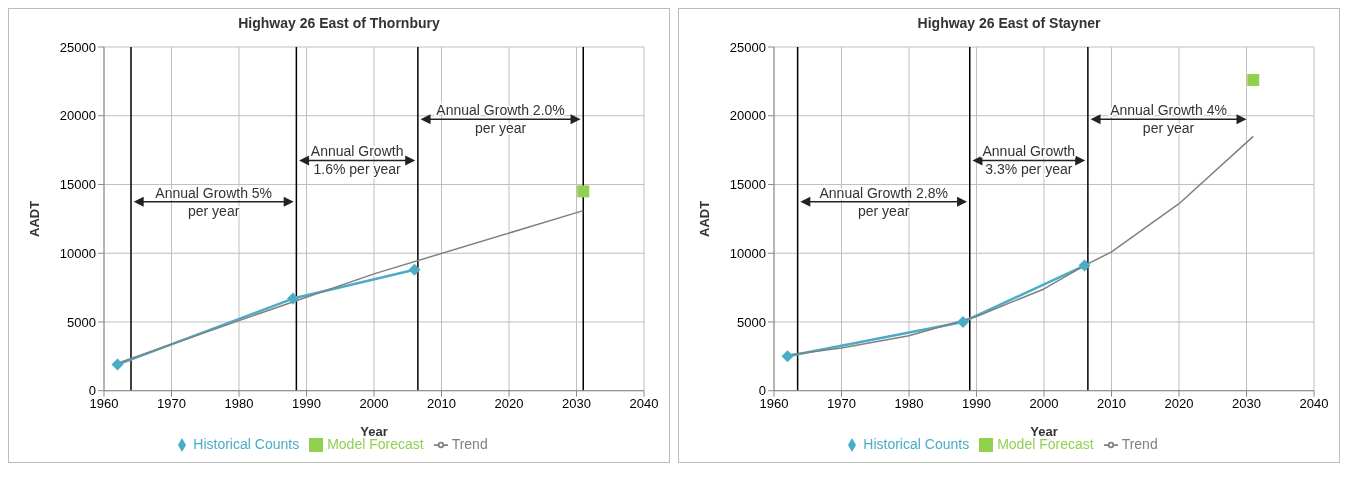 This screenshot has width=1360, height=483. What do you see at coordinates (339, 23) in the screenshot?
I see `chart-title: Highway 26 East of Thornbury` at bounding box center [339, 23].